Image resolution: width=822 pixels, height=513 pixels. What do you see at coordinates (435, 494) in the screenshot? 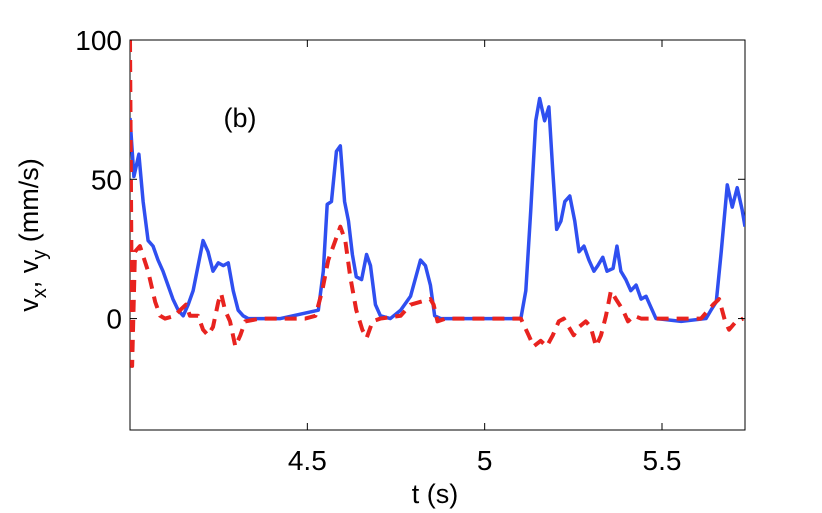
I see `x-axis-label: t (s)` at bounding box center [435, 494].